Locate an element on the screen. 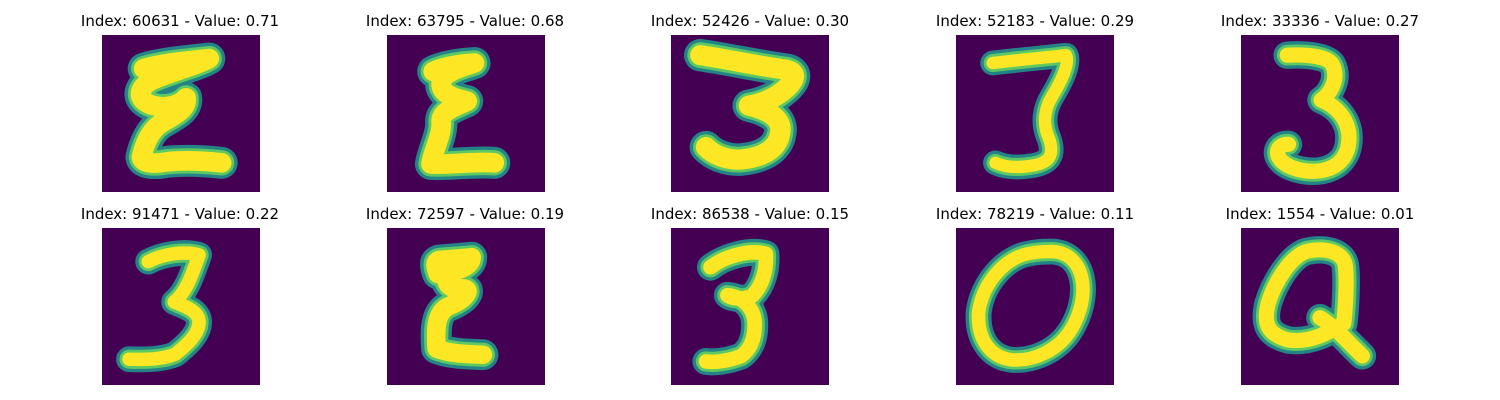 This screenshot has height=400, width=1500. panel-title: Index: 72597 - Value: 0.19 is located at coordinates (465, 214).